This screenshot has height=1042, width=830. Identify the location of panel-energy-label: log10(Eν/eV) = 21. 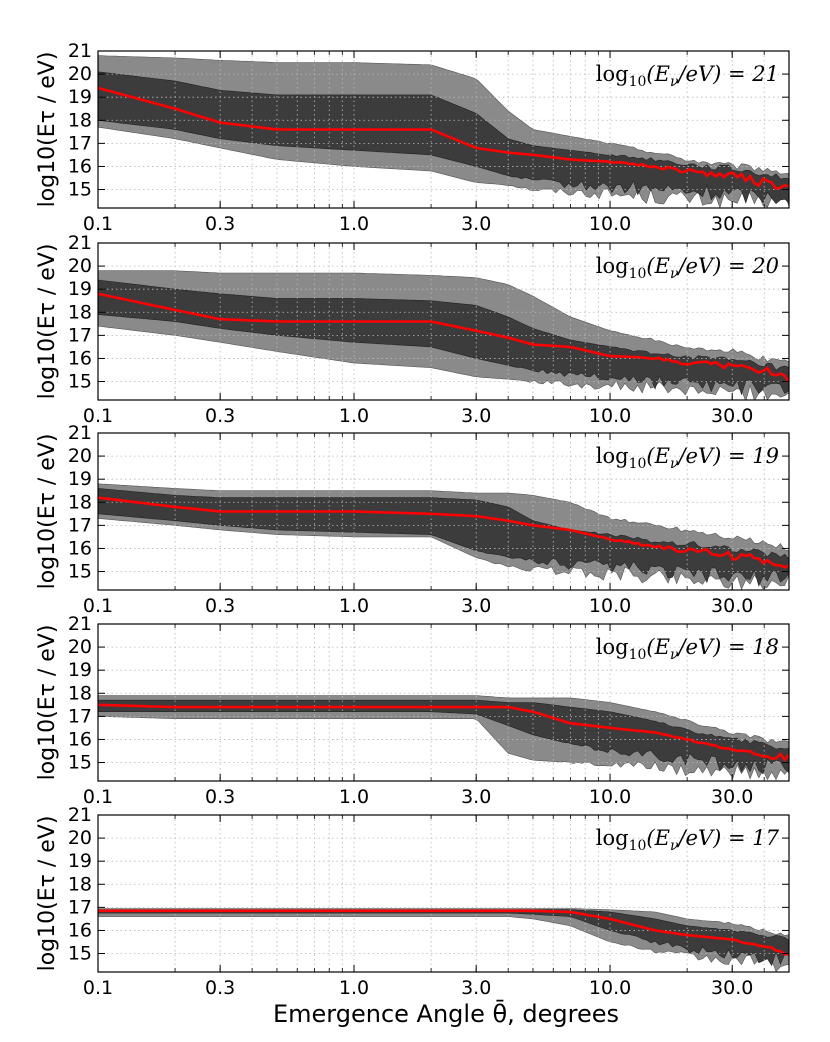
(687, 76).